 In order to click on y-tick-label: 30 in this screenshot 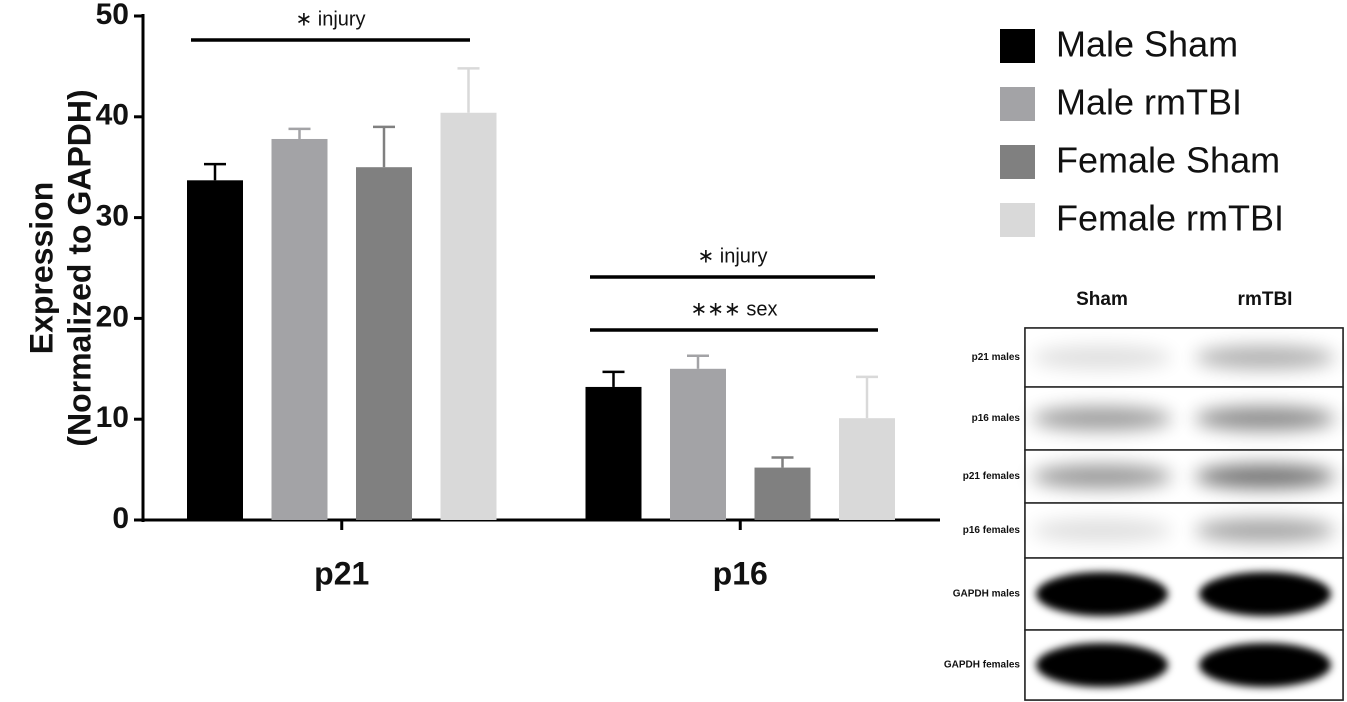, I will do `click(112, 216)`.